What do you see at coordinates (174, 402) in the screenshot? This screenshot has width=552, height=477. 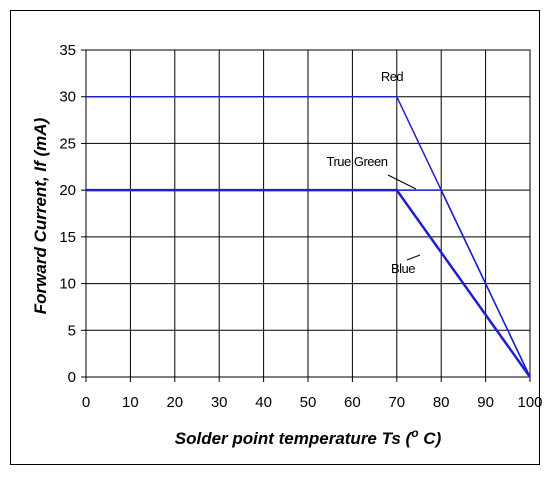 I see `x-tick-label: 20` at bounding box center [174, 402].